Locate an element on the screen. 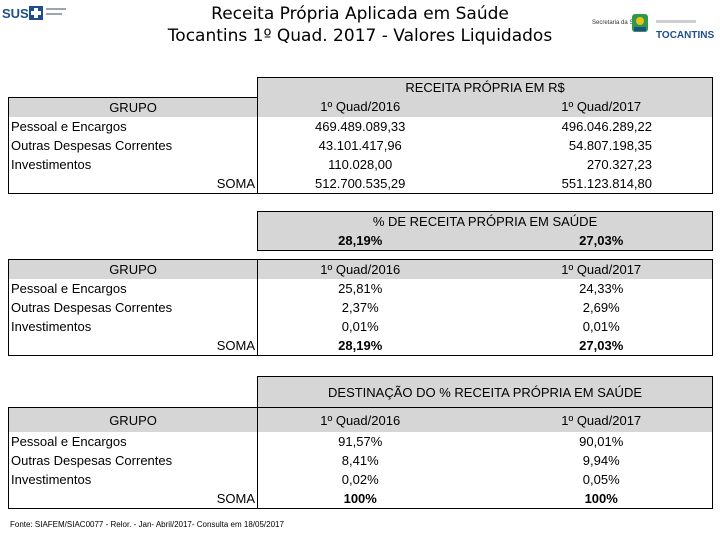 The image size is (720, 540). cell-value: 110.028,00 is located at coordinates (360, 164).